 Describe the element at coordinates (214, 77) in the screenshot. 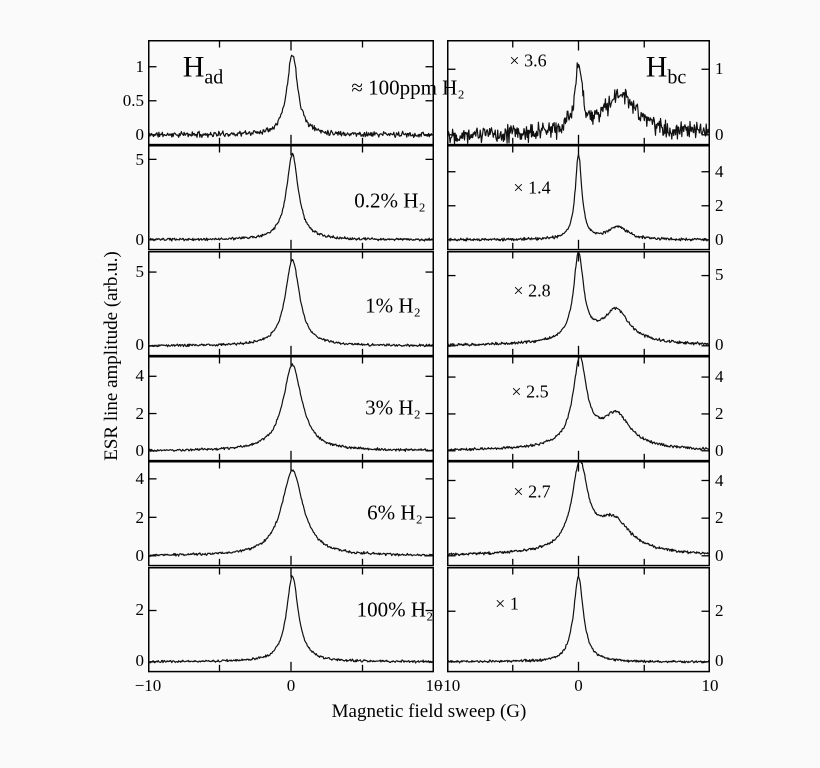

I see `column-title-had-sub: ad` at that location.